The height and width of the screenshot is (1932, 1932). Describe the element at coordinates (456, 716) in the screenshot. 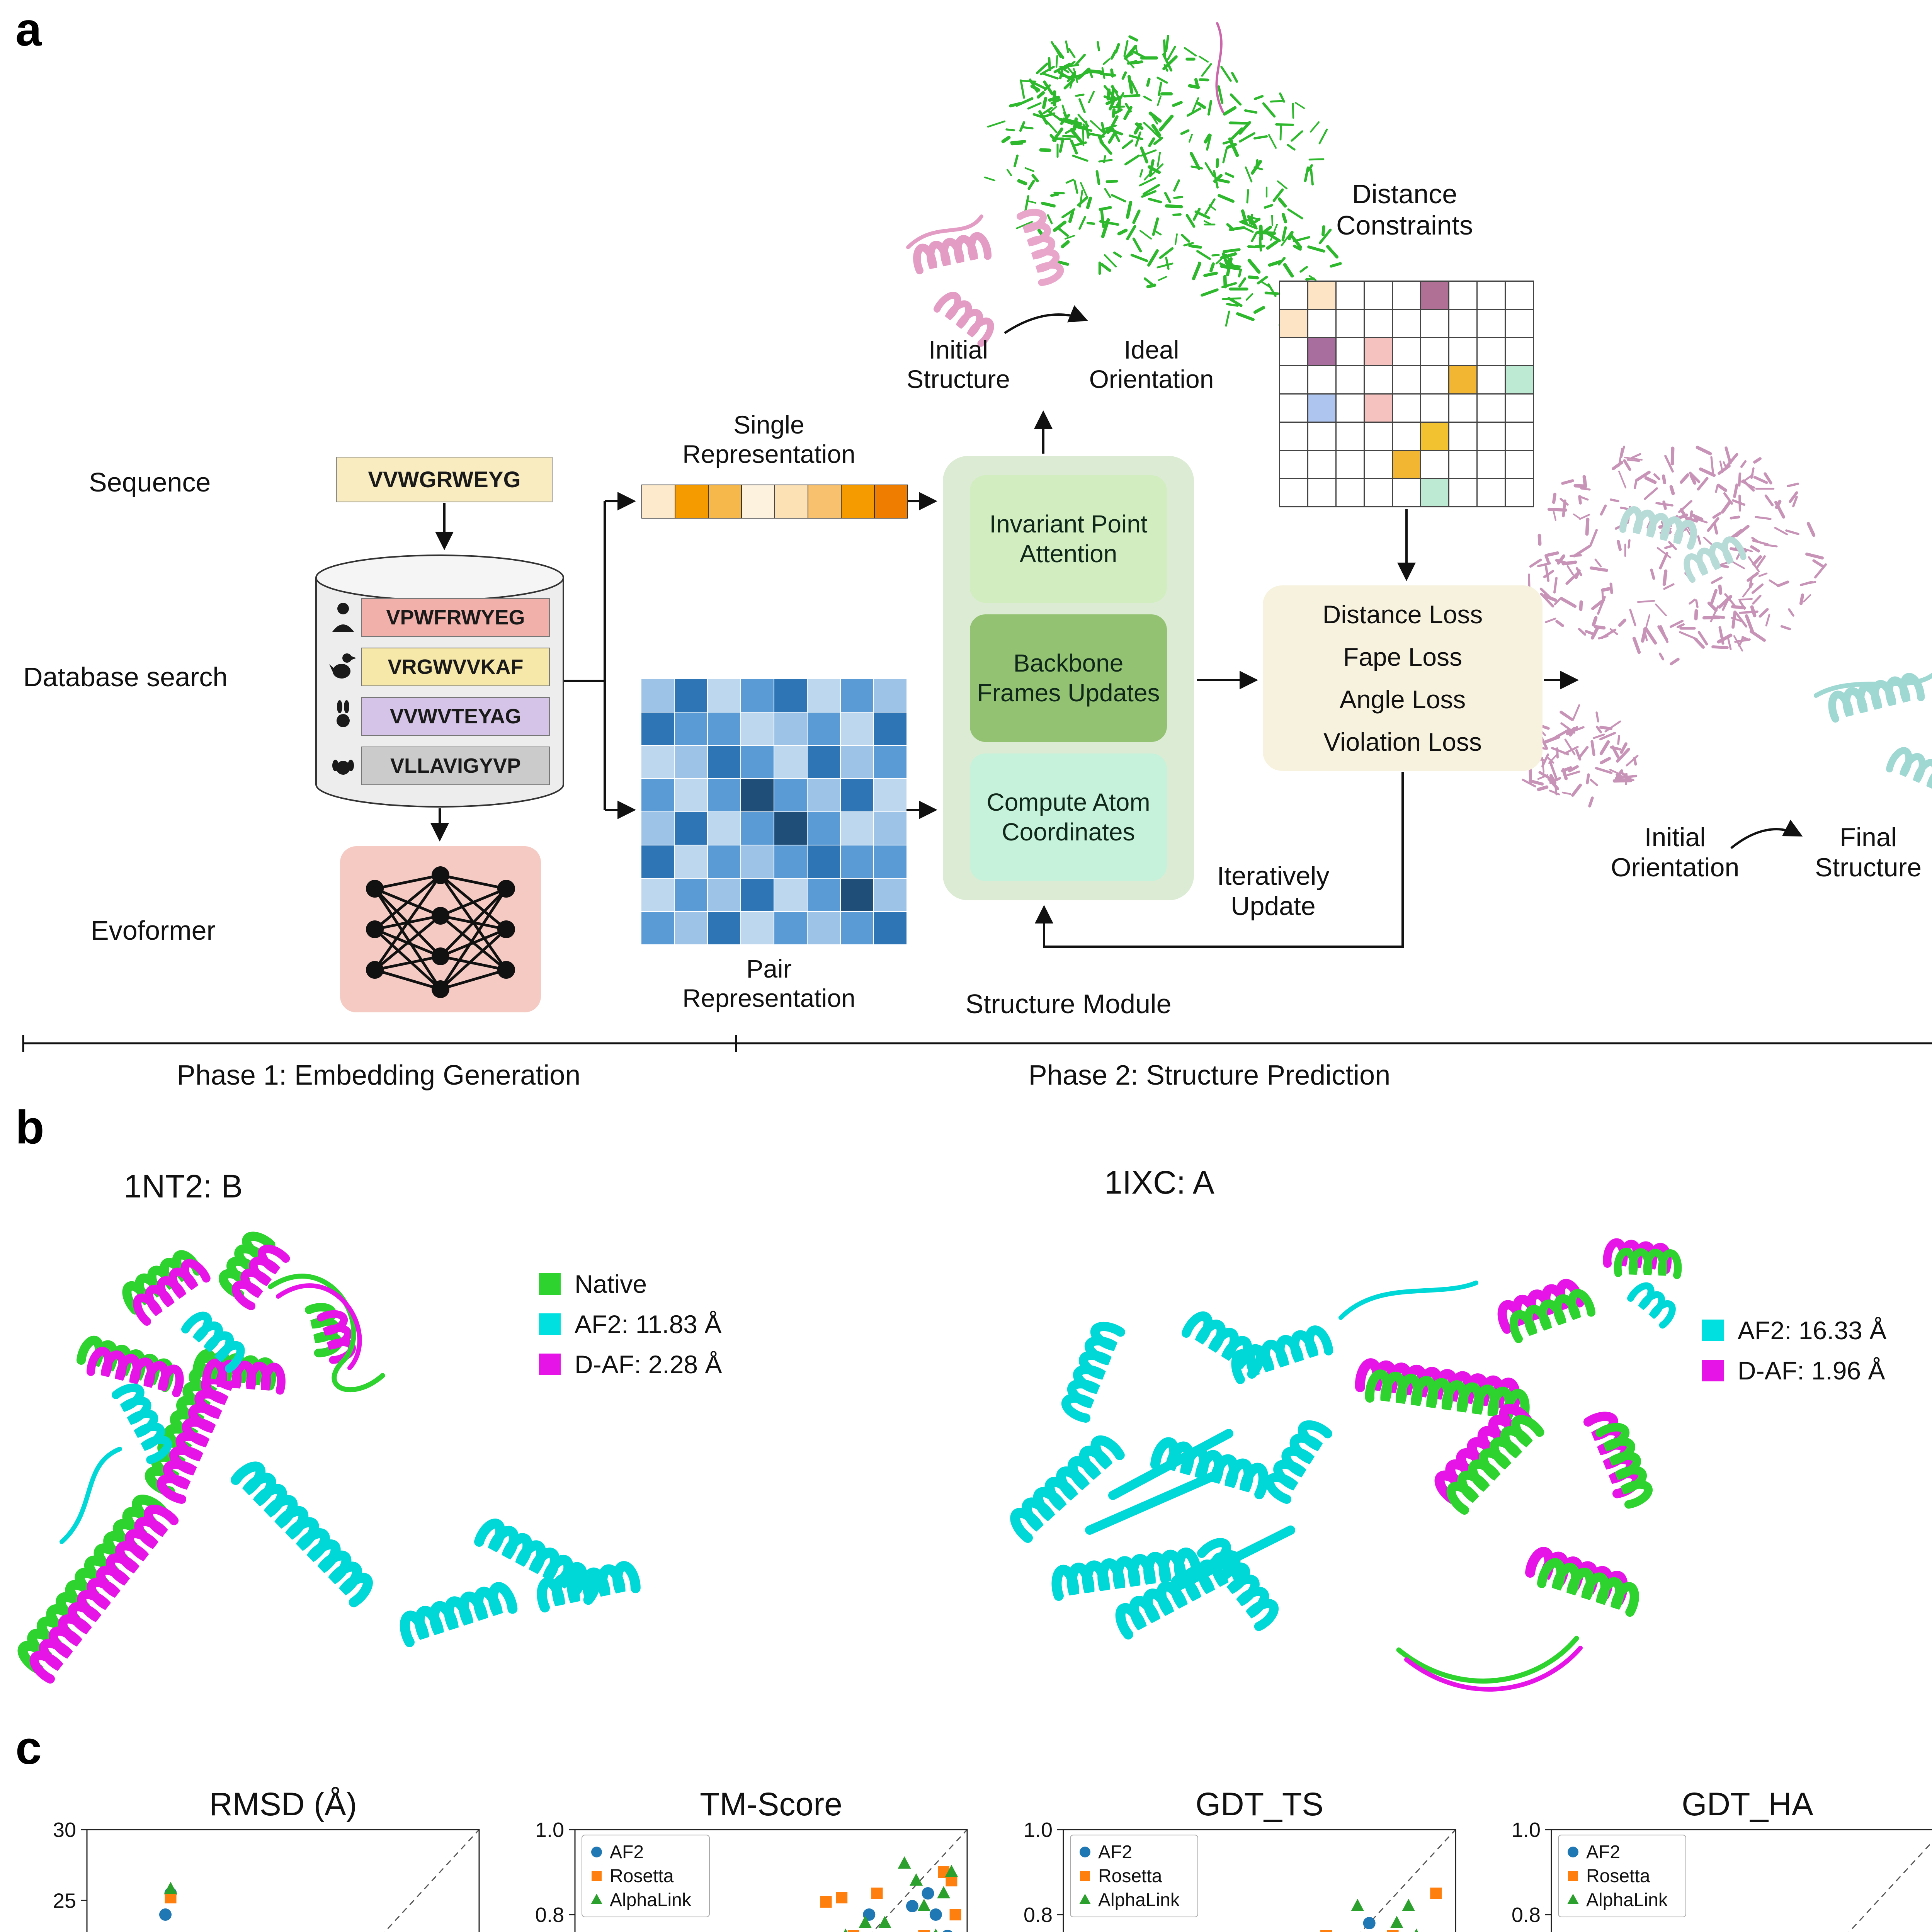

I see `database-sequence-row: VVWVTEYAG` at that location.